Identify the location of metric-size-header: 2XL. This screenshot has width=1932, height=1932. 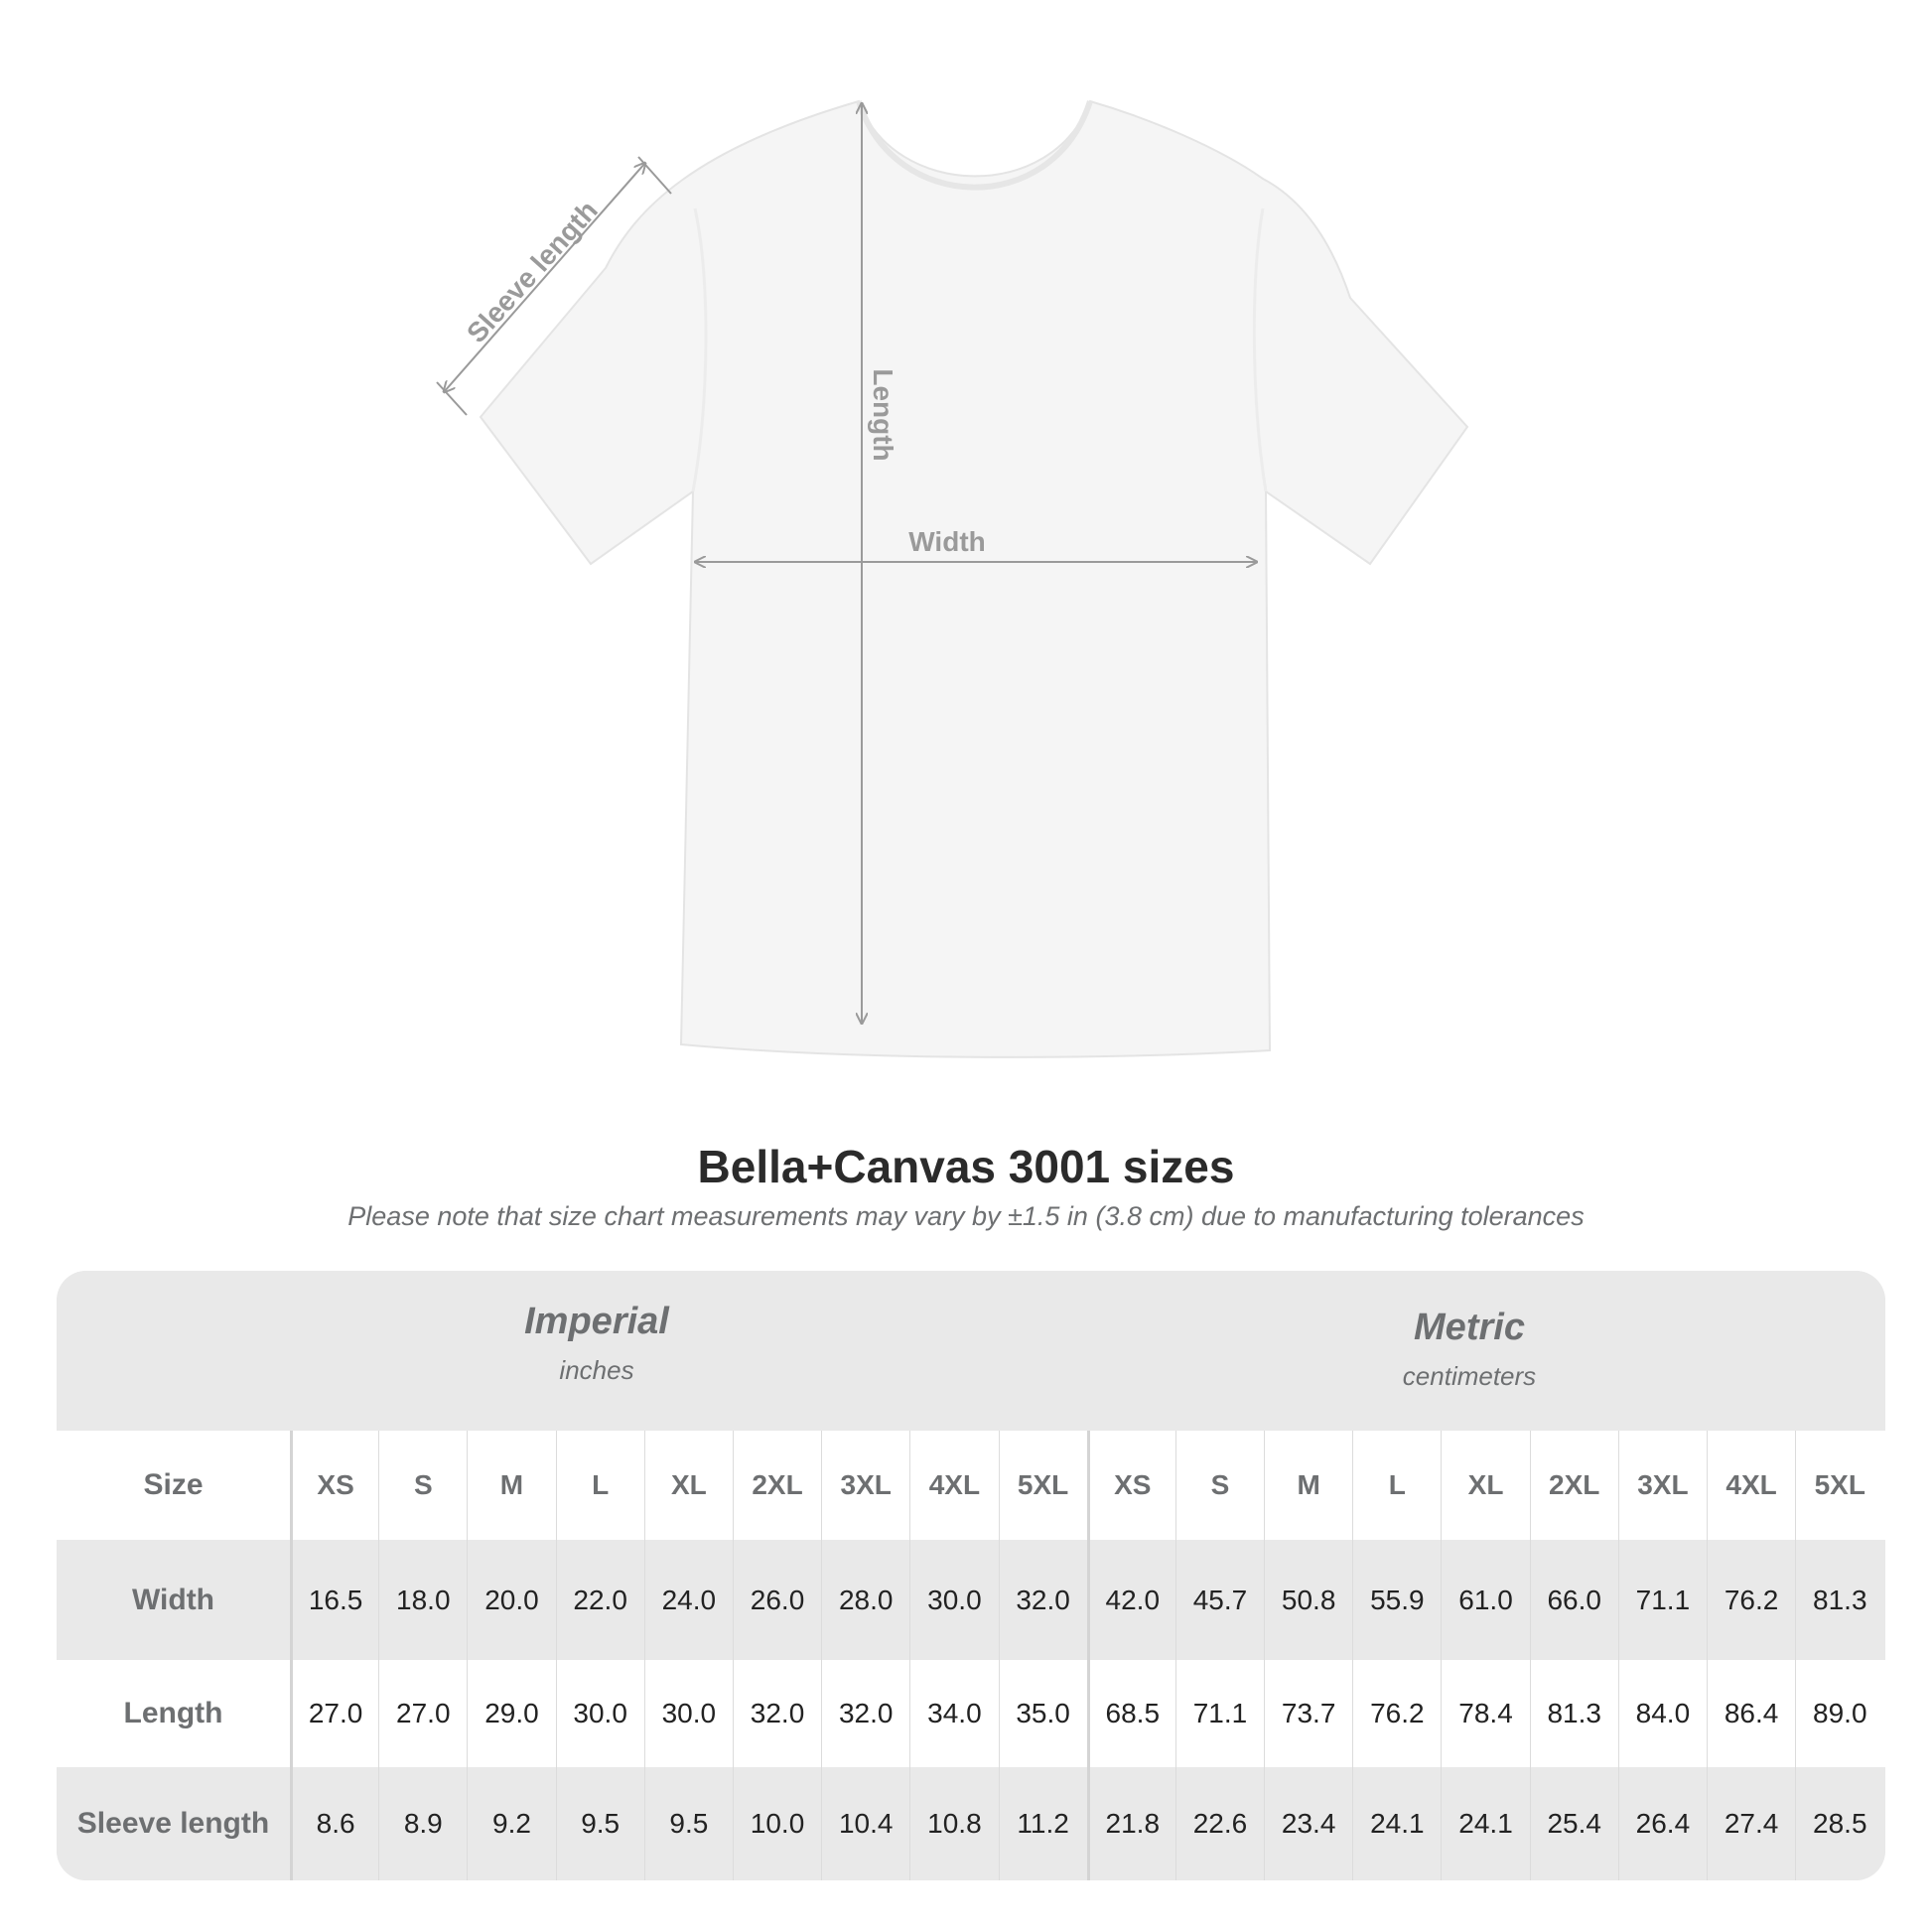
(1573, 1486).